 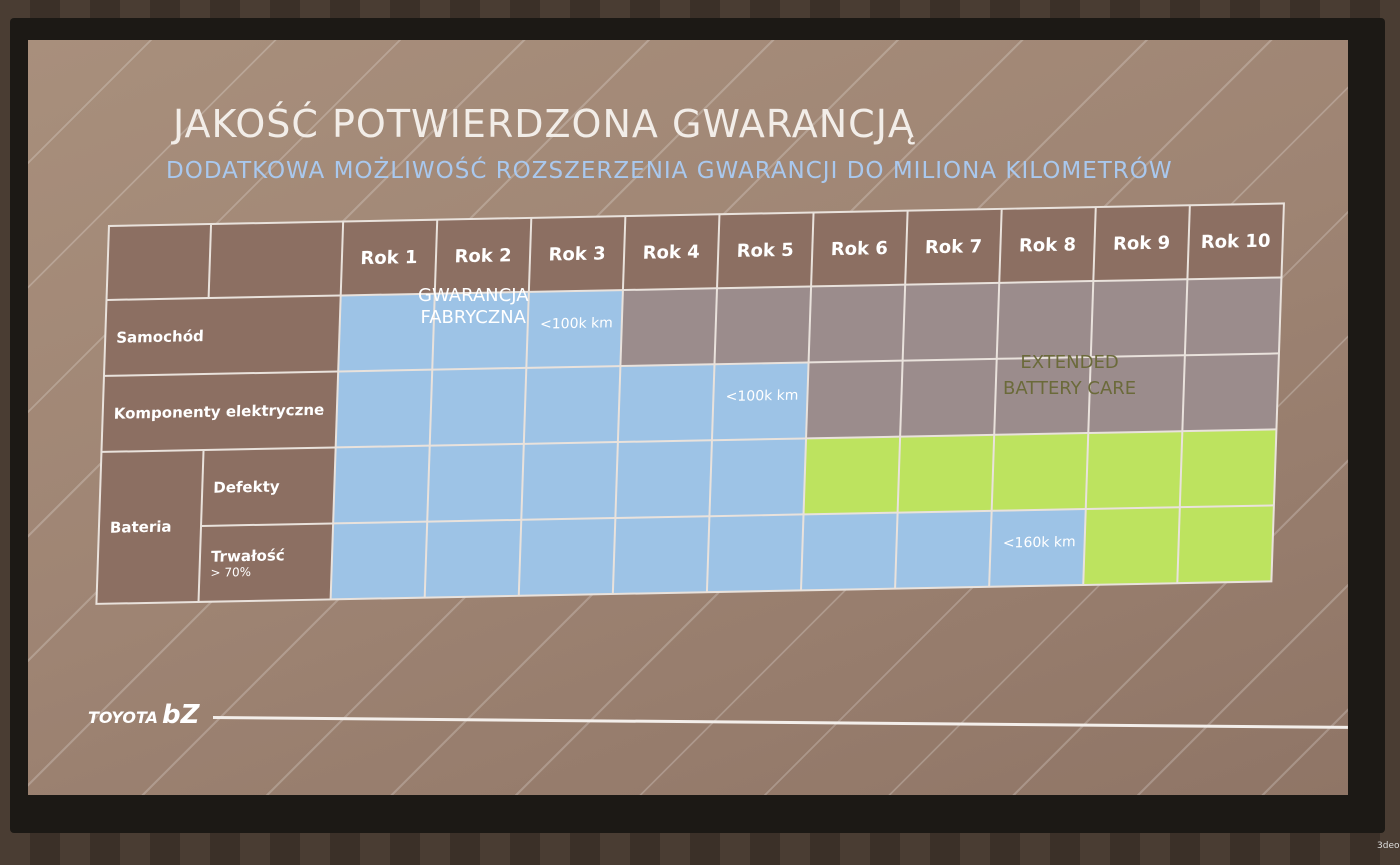 I want to click on row-label: Defekty, so click(x=268, y=486).